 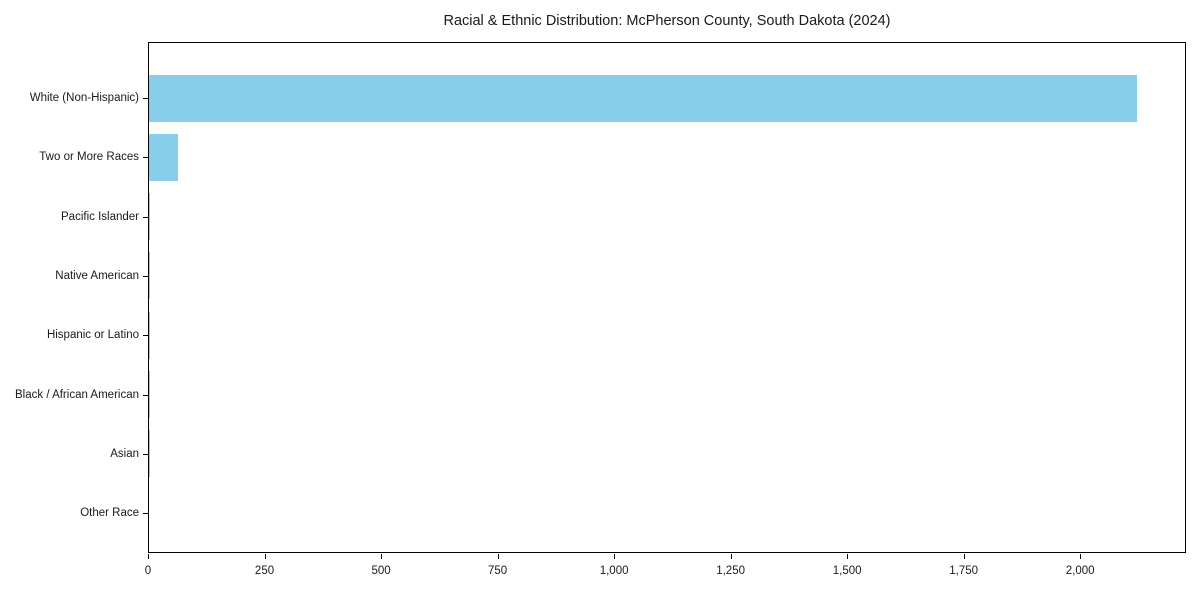 I want to click on x-tick-label: 1,500, so click(x=847, y=571).